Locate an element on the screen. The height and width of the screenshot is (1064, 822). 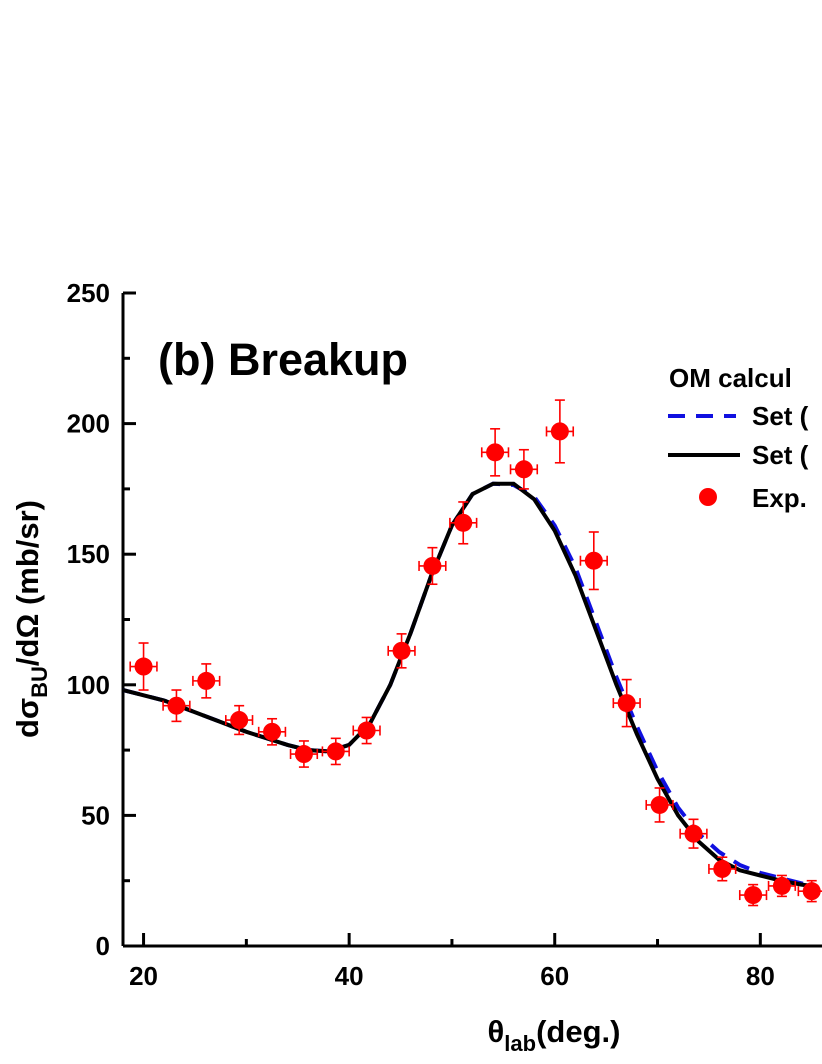
y-tick-label: 0 is located at coordinates (103, 946).